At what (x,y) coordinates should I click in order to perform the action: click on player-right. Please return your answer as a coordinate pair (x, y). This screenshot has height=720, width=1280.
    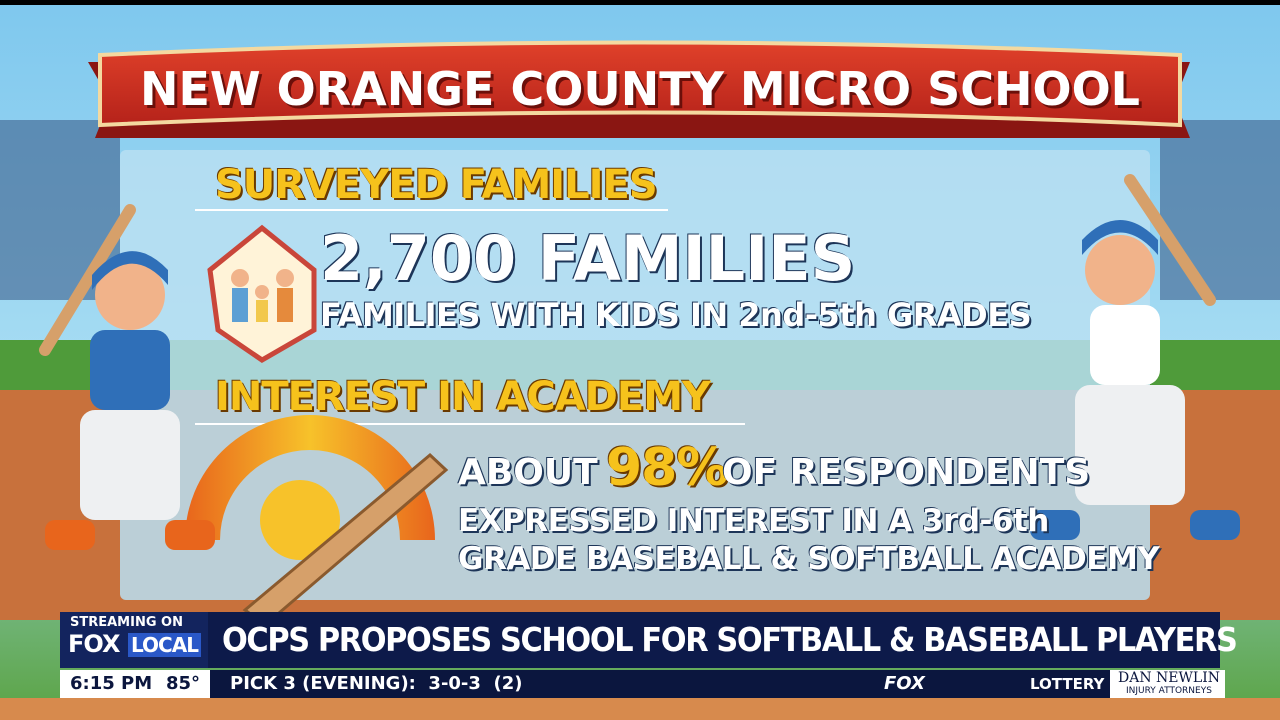
    Looking at the image, I should click on (1135, 357).